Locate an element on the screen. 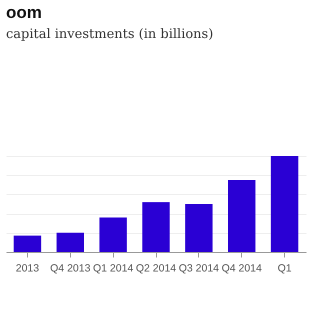  x-tick-label: Q1 is located at coordinates (285, 268).